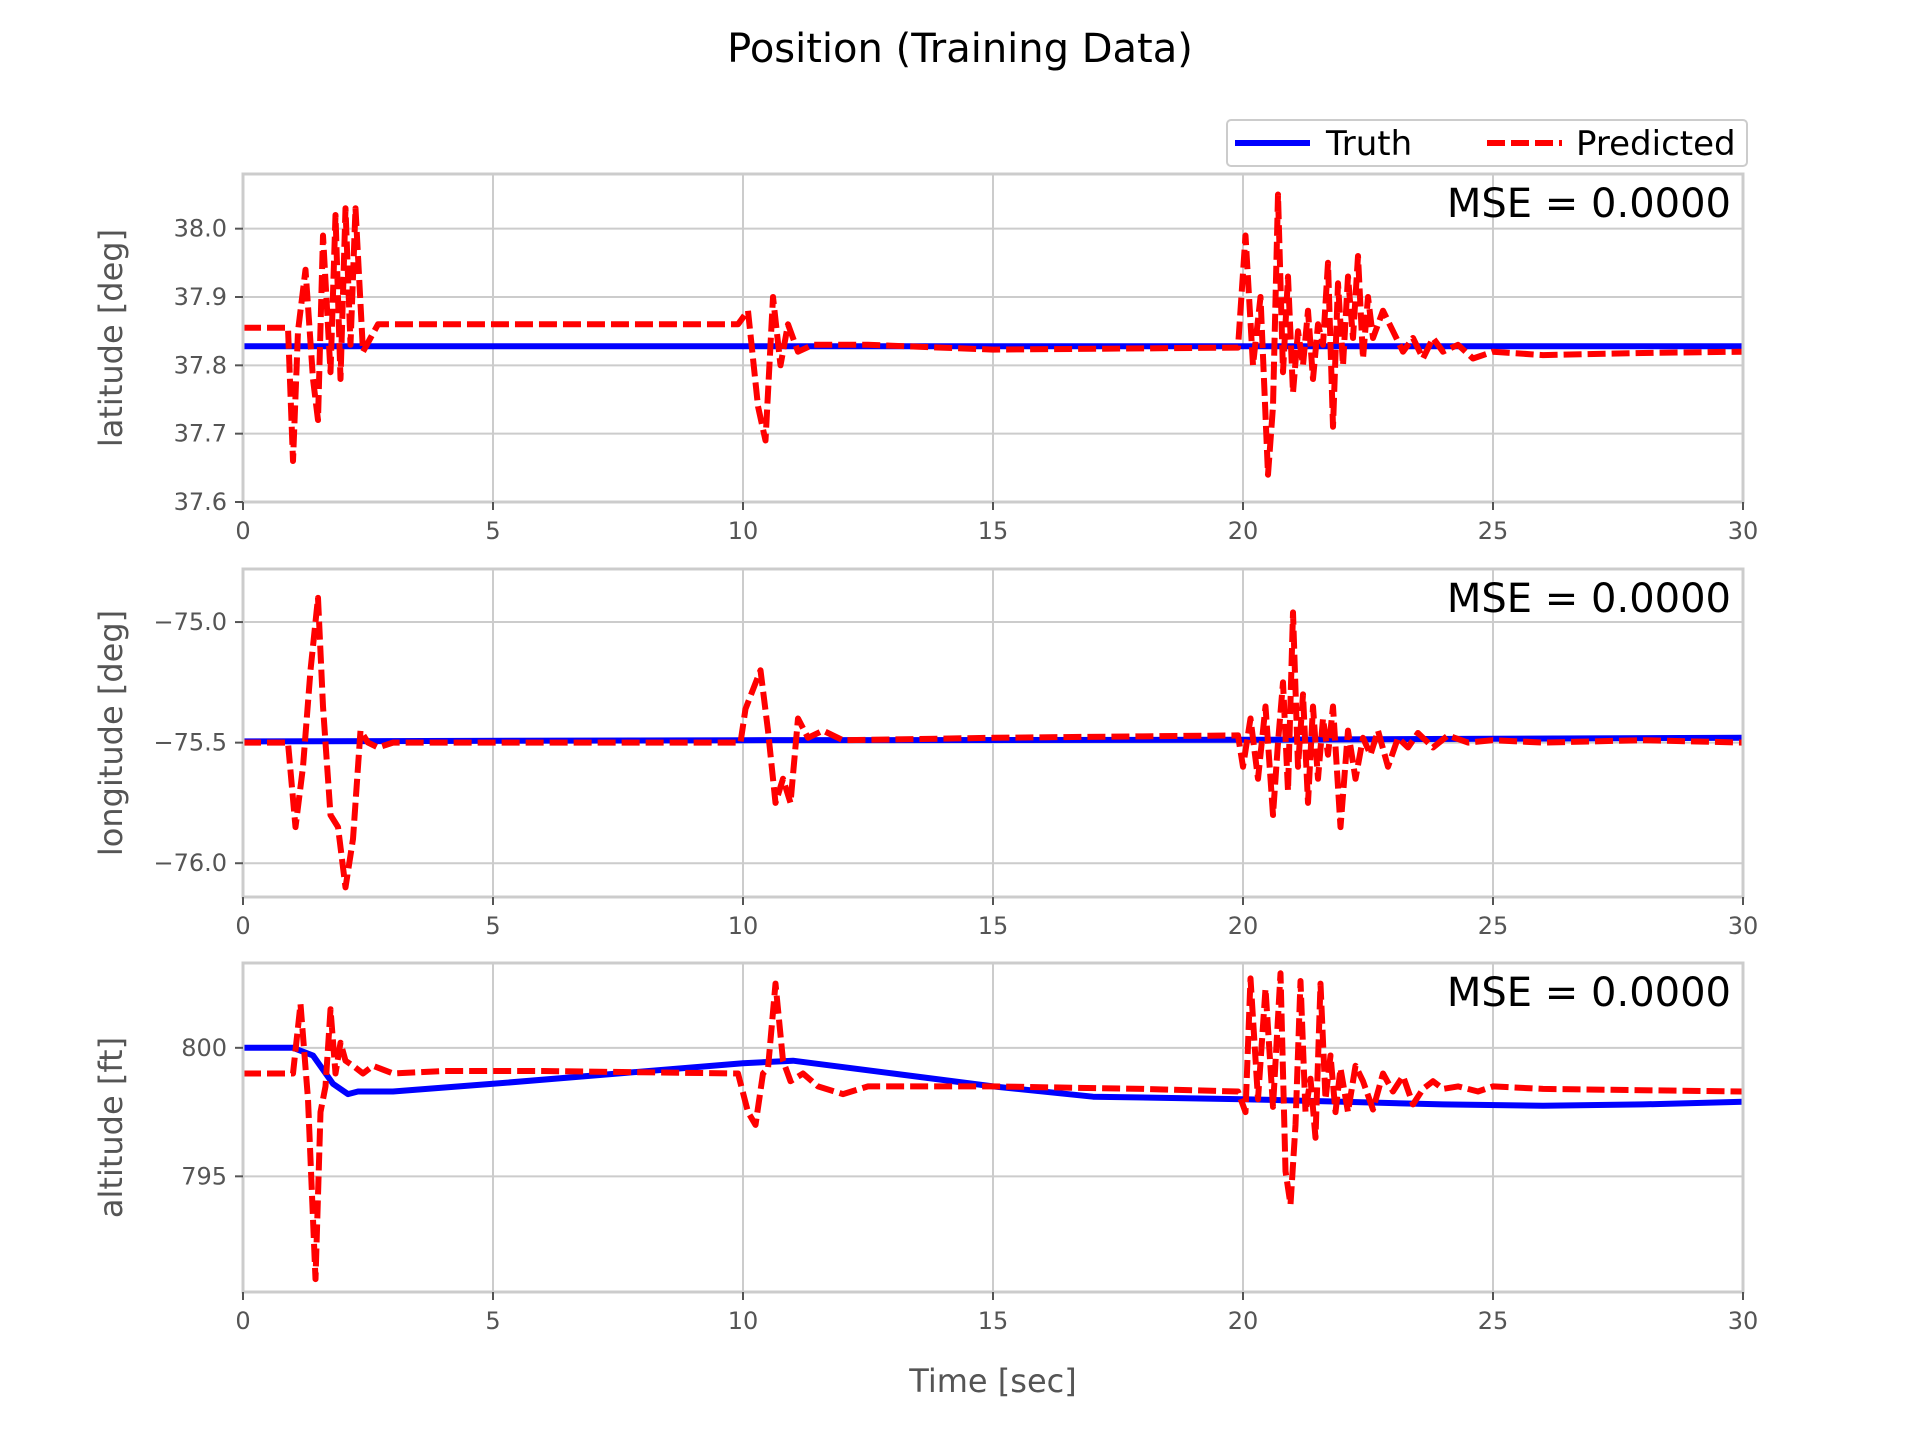 The width and height of the screenshot is (1920, 1440). Describe the element at coordinates (111, 733) in the screenshot. I see `y-axis-label: longitude [deg]` at that location.